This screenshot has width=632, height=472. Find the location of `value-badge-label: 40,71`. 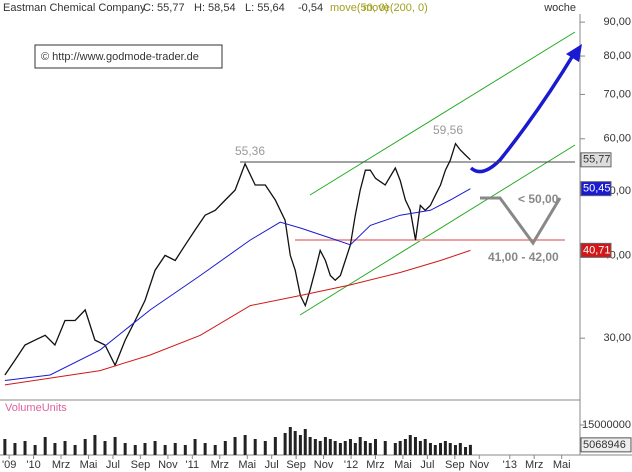

value-badge-label: 40,71 is located at coordinates (597, 250).